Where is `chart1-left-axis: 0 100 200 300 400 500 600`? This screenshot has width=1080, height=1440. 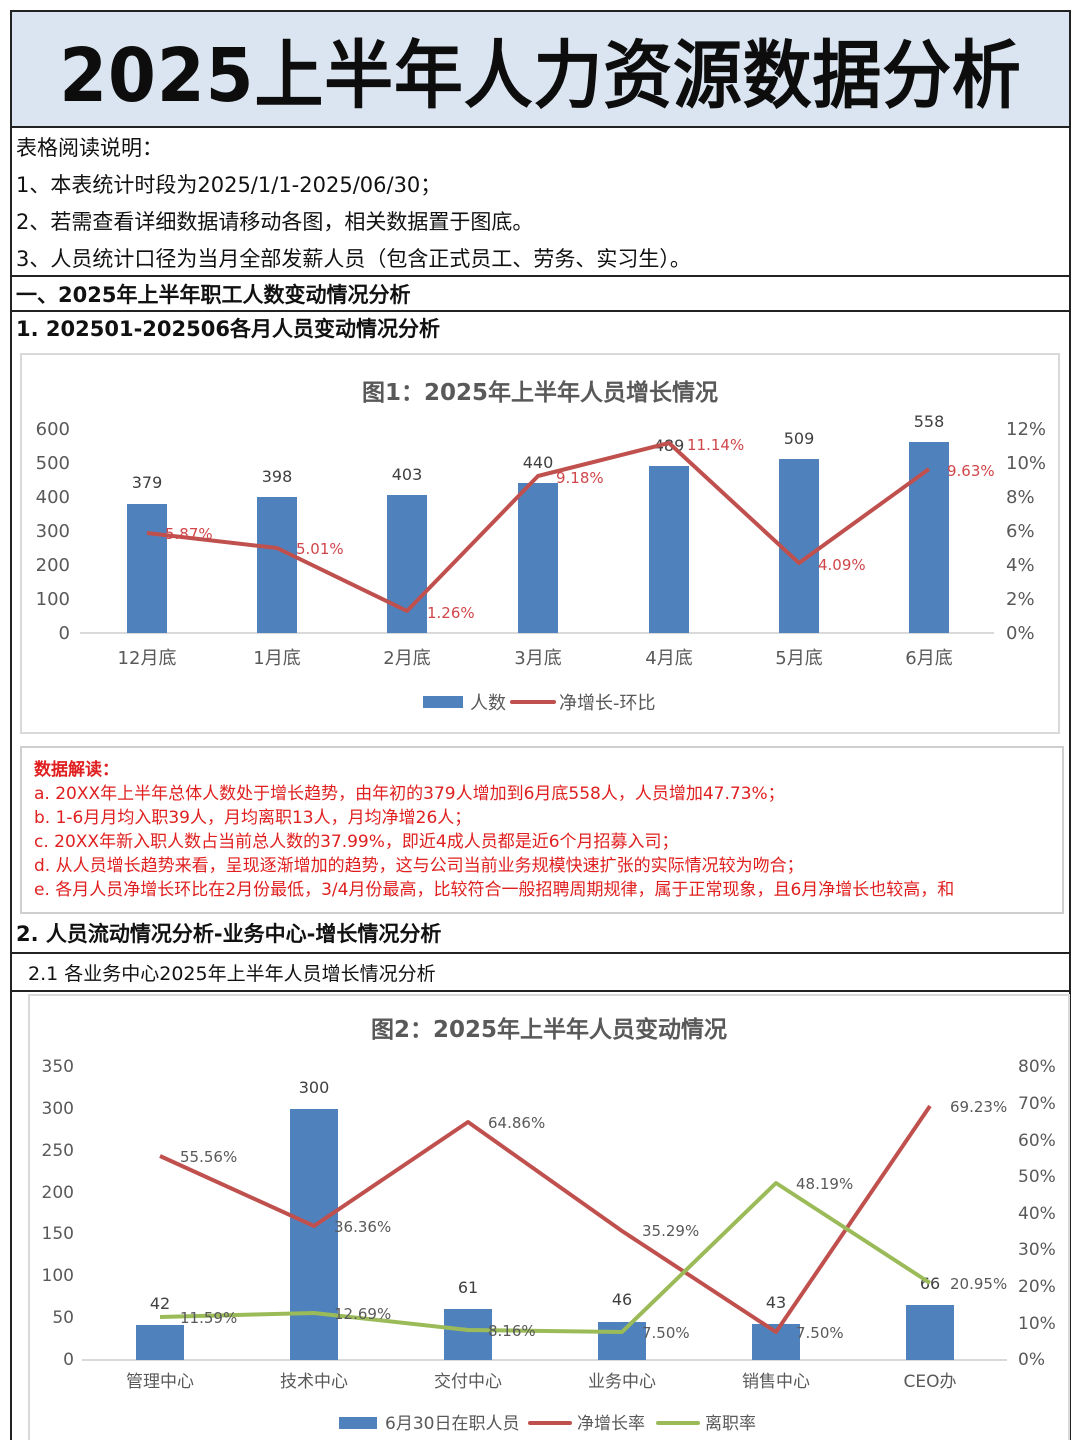
chart1-left-axis: 0 100 200 300 400 500 600 is located at coordinates (53, 531).